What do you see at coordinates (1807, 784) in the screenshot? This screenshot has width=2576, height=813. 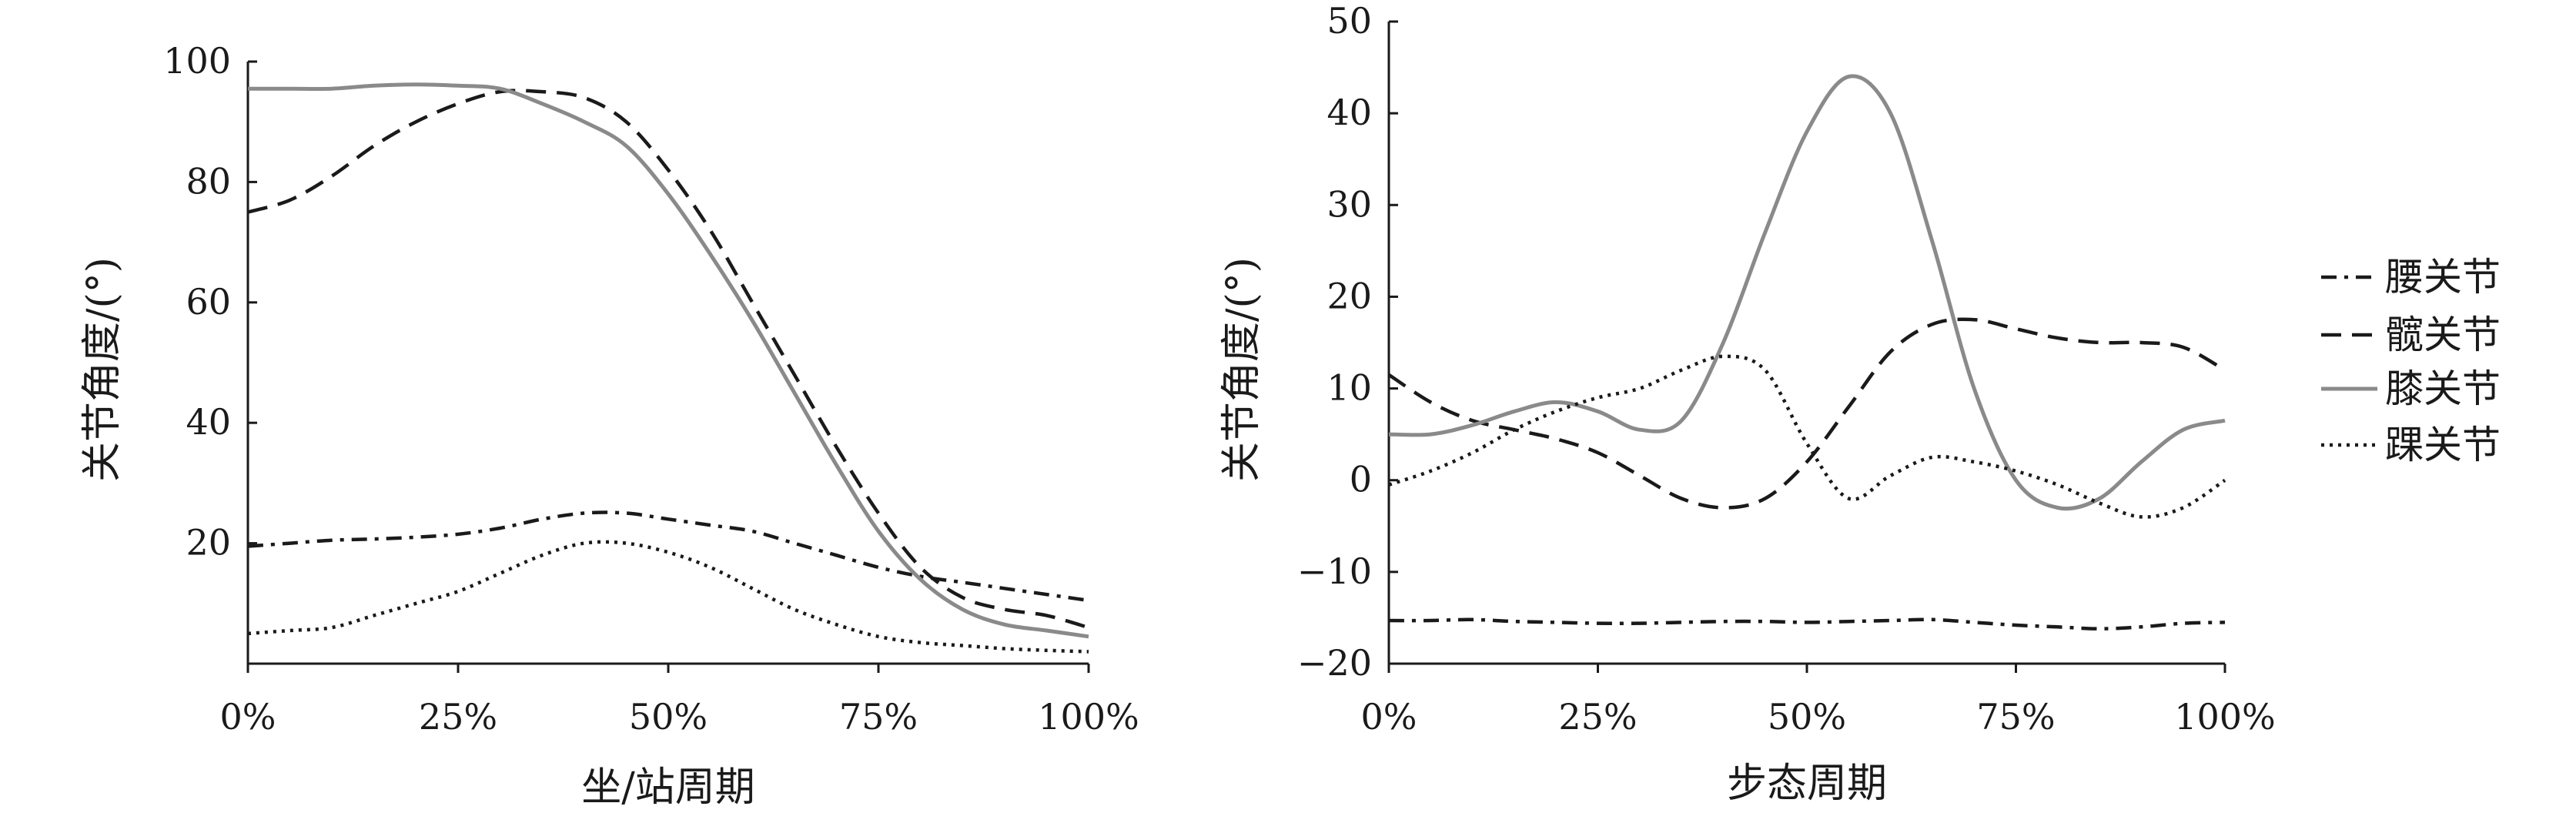 I see `right-x-axis-title: 步态周期` at bounding box center [1807, 784].